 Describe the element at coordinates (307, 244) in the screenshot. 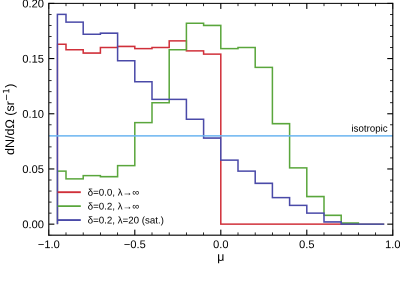

I see `x-tick-label: 0.5` at that location.